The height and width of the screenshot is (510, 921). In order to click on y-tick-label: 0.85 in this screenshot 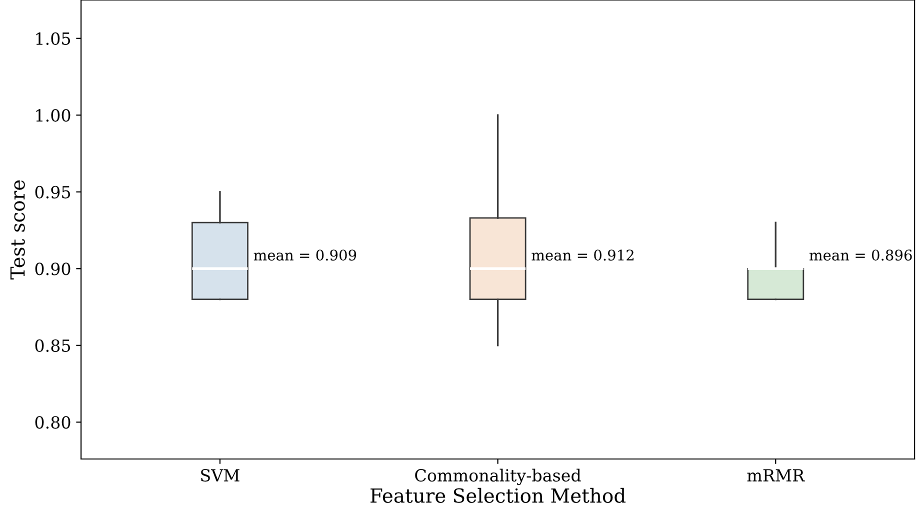, I will do `click(52, 345)`.